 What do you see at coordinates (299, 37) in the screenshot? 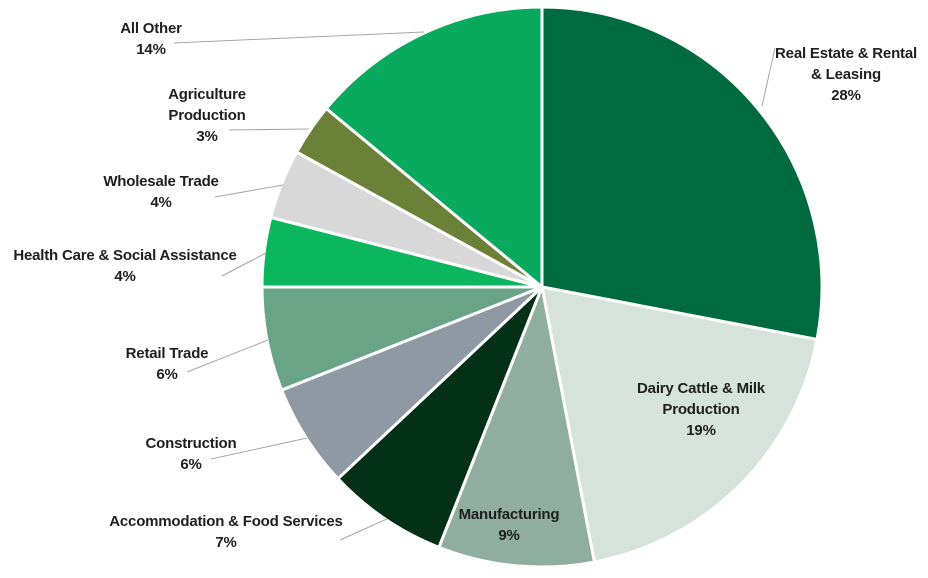
I see `leader-line-all-other` at bounding box center [299, 37].